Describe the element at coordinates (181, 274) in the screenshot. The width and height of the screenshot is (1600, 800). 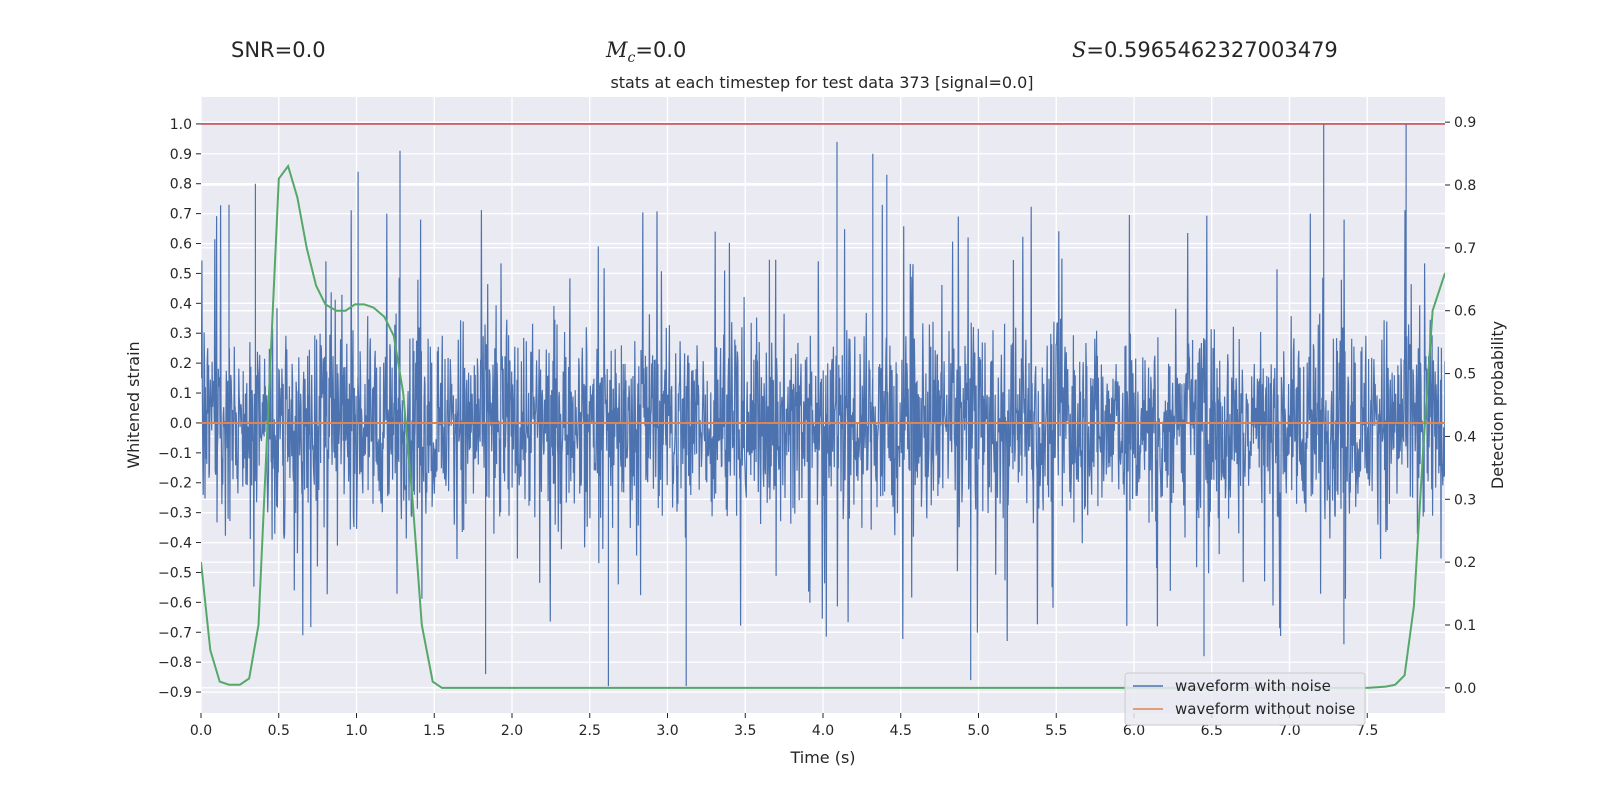
I see `y-tick-label: 0.5` at that location.